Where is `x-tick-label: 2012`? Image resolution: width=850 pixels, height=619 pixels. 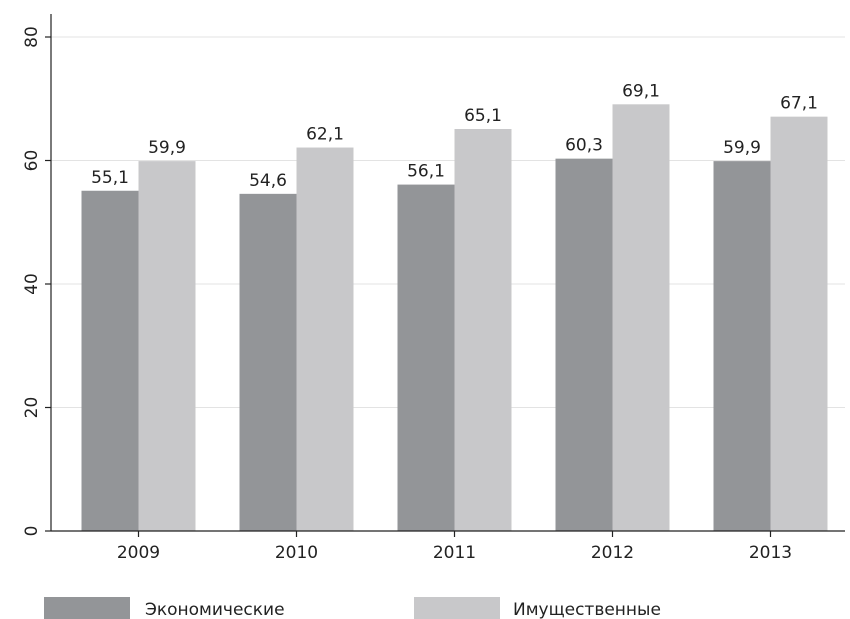 x-tick-label: 2012 is located at coordinates (612, 553).